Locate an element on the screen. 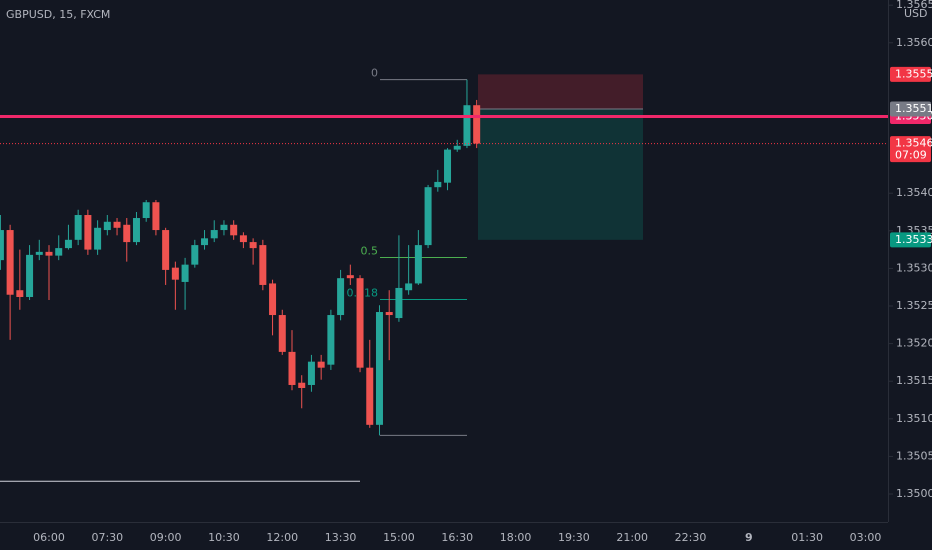  y-tick-label: 1.35250 is located at coordinates (914, 305).